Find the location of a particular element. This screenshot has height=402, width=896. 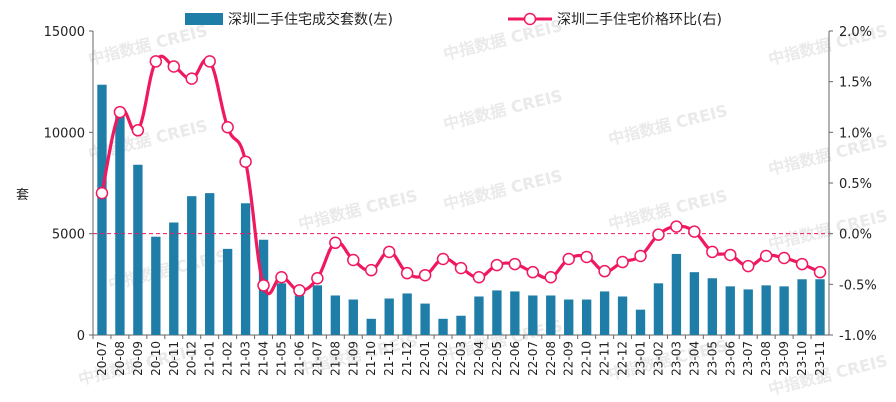

y-left-tick-label: 10000 is located at coordinates (64, 133).